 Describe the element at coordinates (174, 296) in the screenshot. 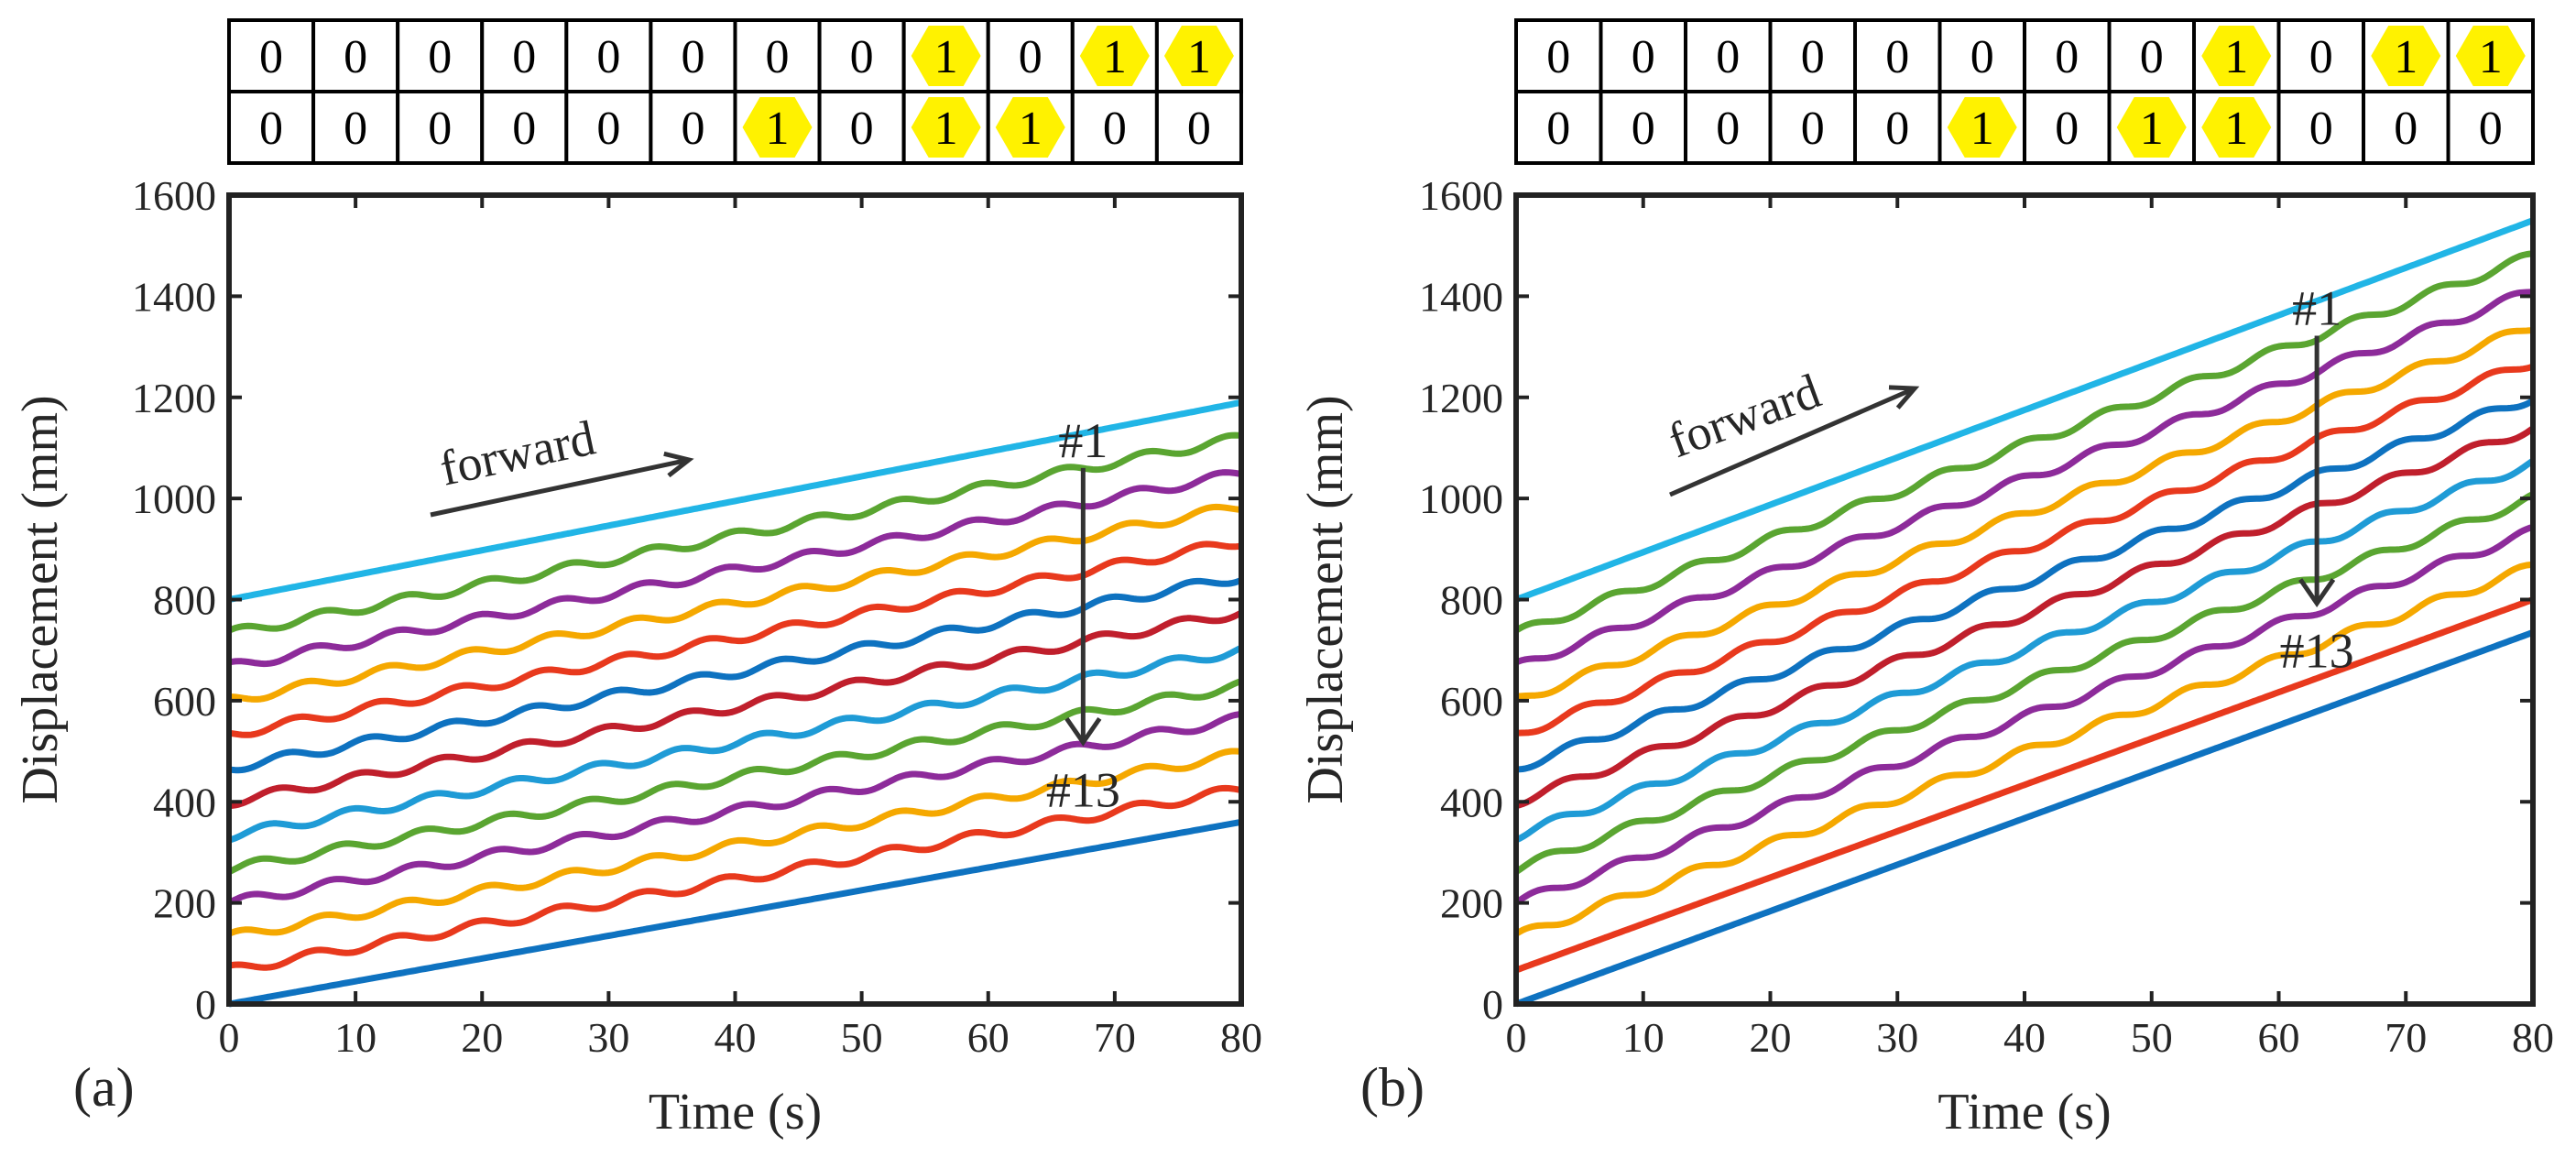

I see `y-tick-label: 1400` at that location.